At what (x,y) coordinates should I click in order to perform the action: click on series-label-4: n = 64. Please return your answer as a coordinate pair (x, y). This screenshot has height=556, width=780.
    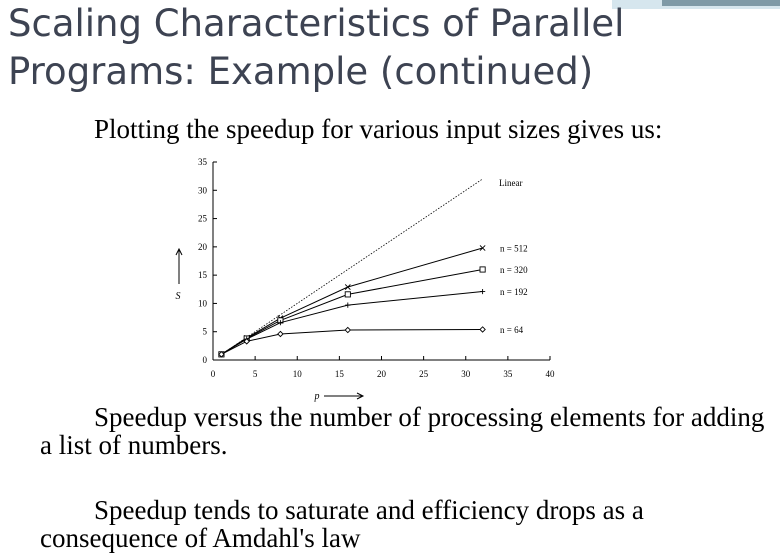
    Looking at the image, I should click on (512, 330).